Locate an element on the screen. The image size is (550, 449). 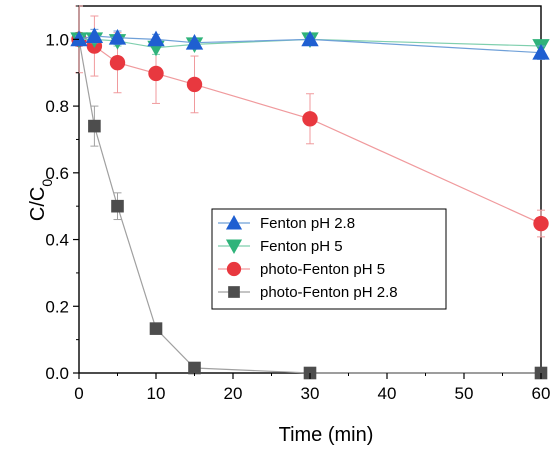
y-axis-title: C/C0 is located at coordinates (41, 200).